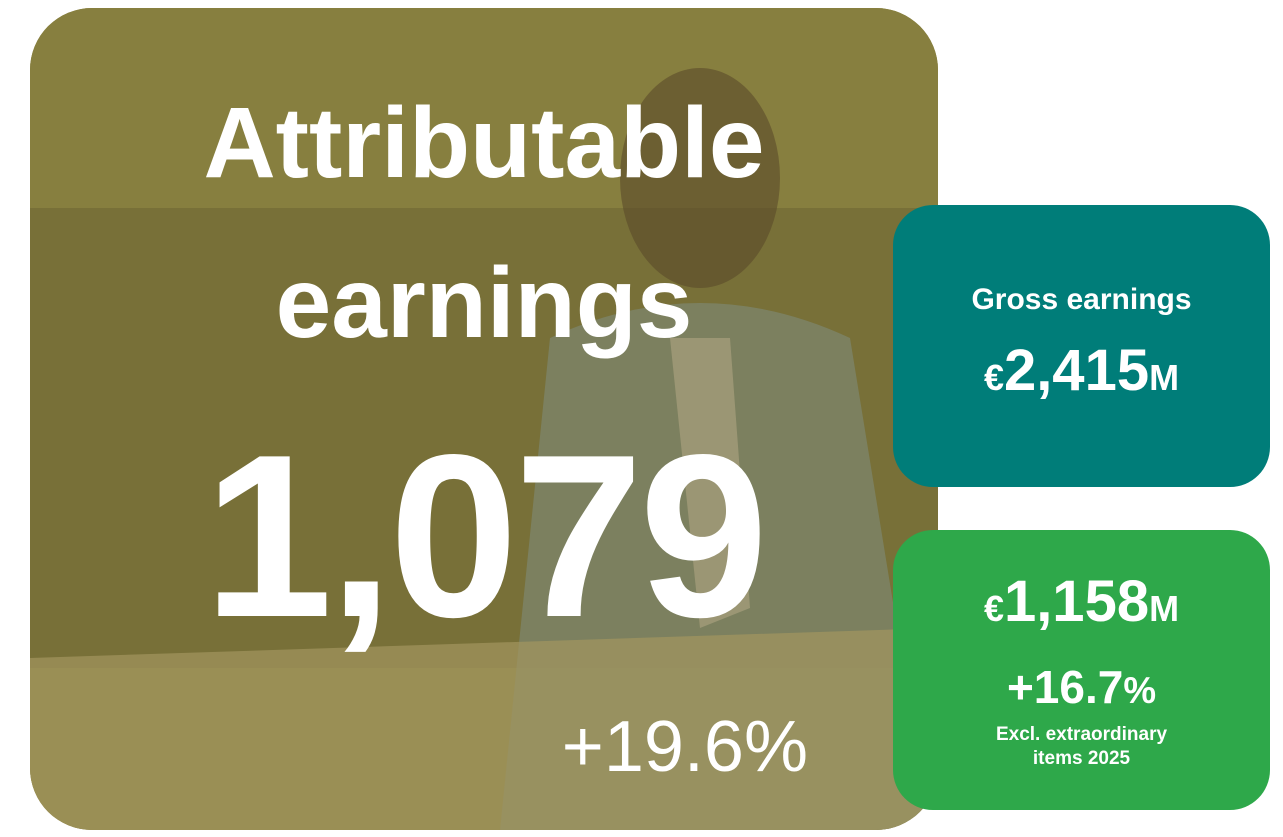 The image size is (1283, 837). What do you see at coordinates (1076, 370) in the screenshot?
I see `amount: 2,415` at bounding box center [1076, 370].